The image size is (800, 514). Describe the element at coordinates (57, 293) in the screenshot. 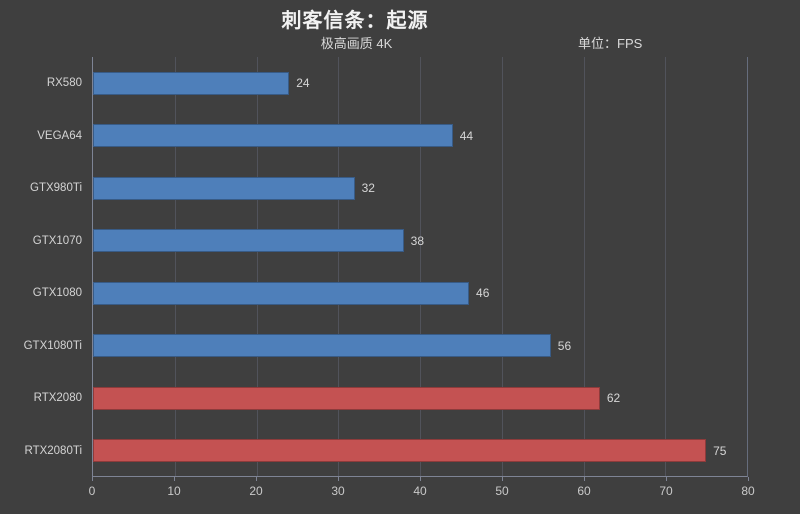

I see `category-label-GTX1080: GTX1080` at that location.